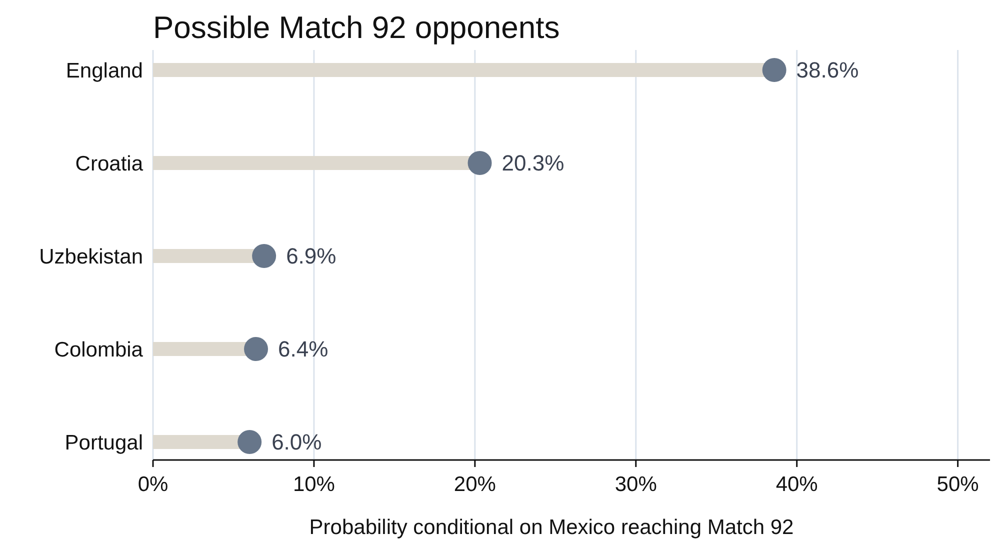  Describe the element at coordinates (303, 349) in the screenshot. I see `data-label: 6.4%` at that location.